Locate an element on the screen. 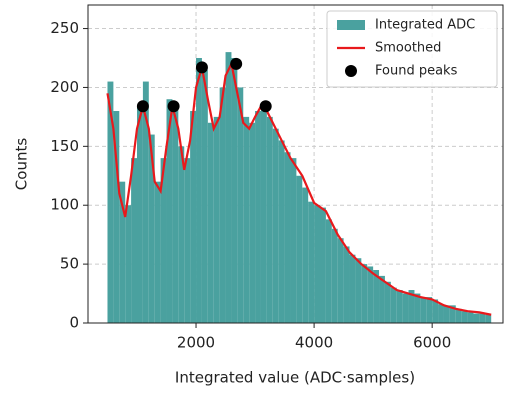 The height and width of the screenshot is (394, 507). x-axis-label: Integrated value (ADC·samples) is located at coordinates (295, 378).